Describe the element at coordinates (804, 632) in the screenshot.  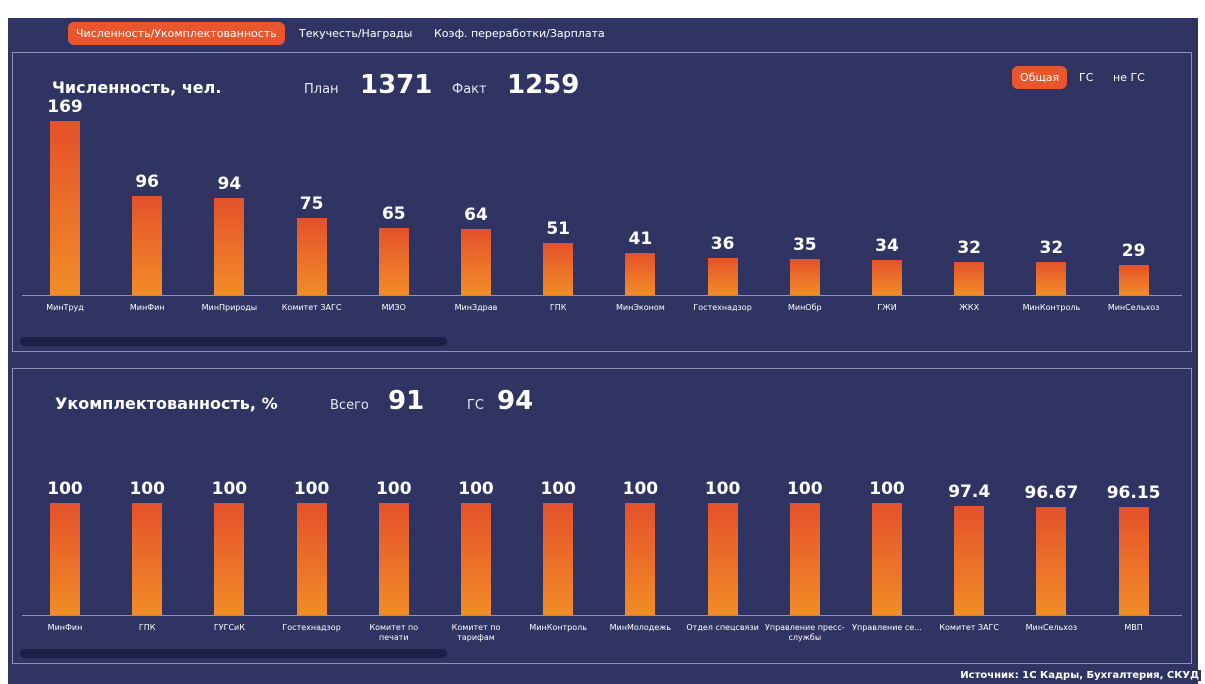
I see `category-label: Управление пресс-службы` at that location.